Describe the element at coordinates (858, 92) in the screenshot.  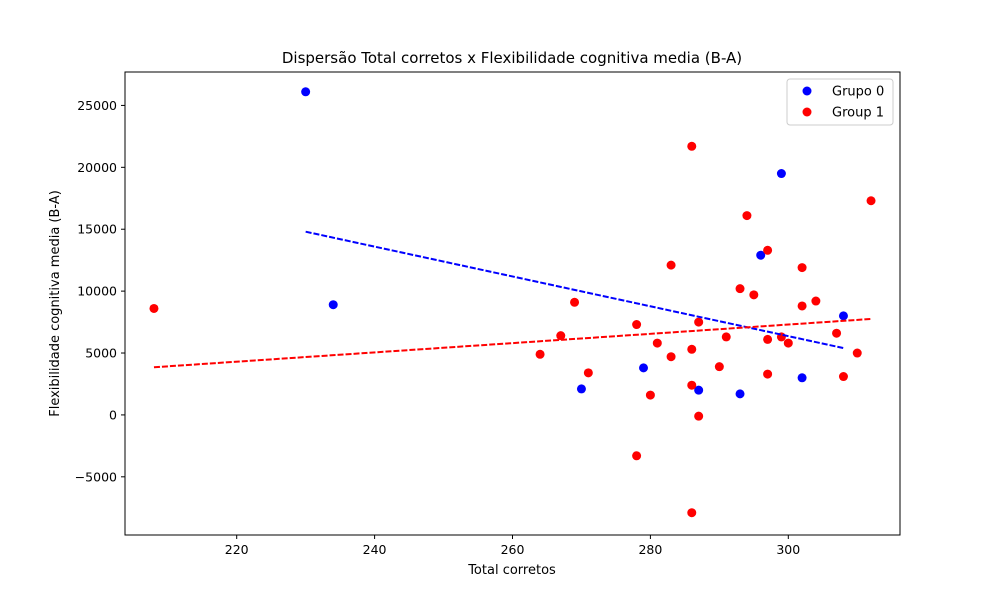
I see `legend-label-group-0: Grupo 0` at that location.